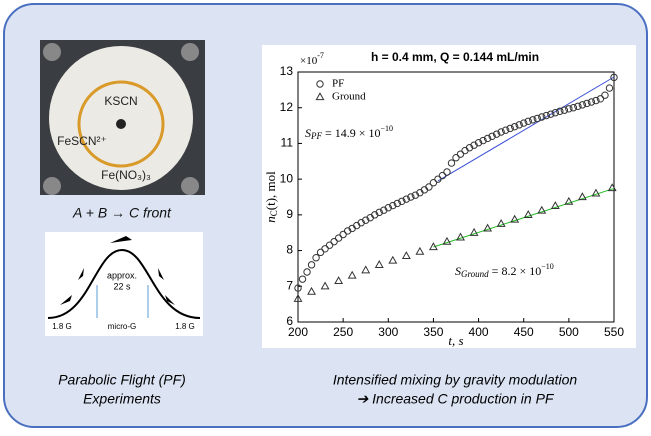 The image size is (651, 436). What do you see at coordinates (343, 332) in the screenshot?
I see `x-tick-label: 250` at bounding box center [343, 332].